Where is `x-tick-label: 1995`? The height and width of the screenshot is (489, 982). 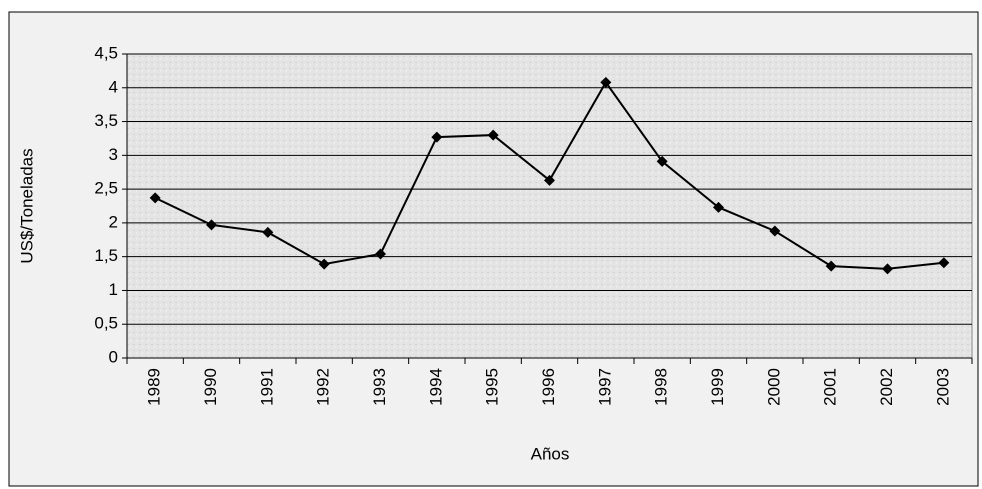 x-tick-label: 1995 is located at coordinates (492, 387).